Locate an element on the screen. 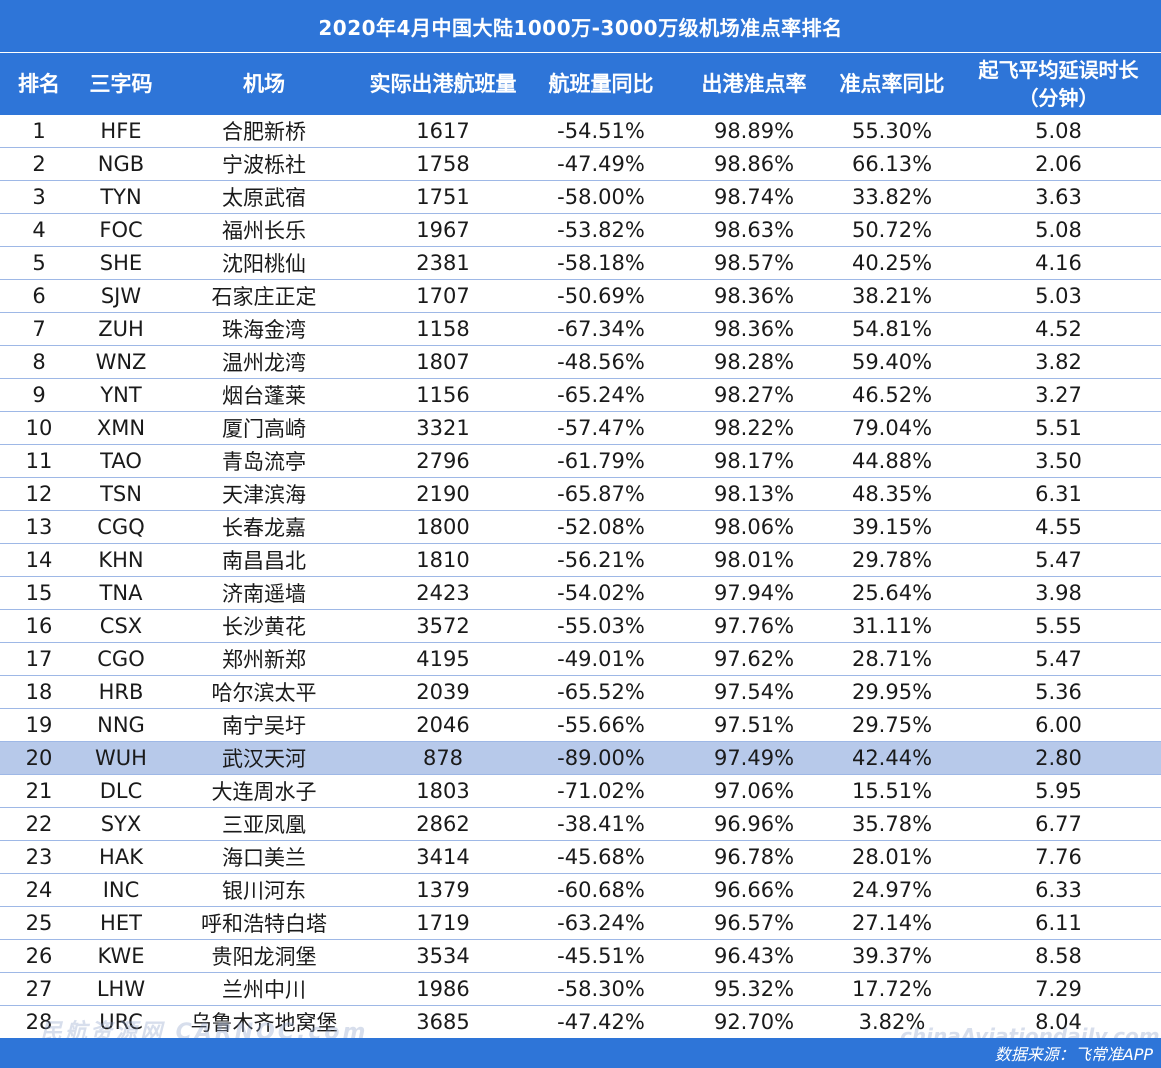 The width and height of the screenshot is (1161, 1068). cell-airport: 兰州中川 is located at coordinates (264, 990).